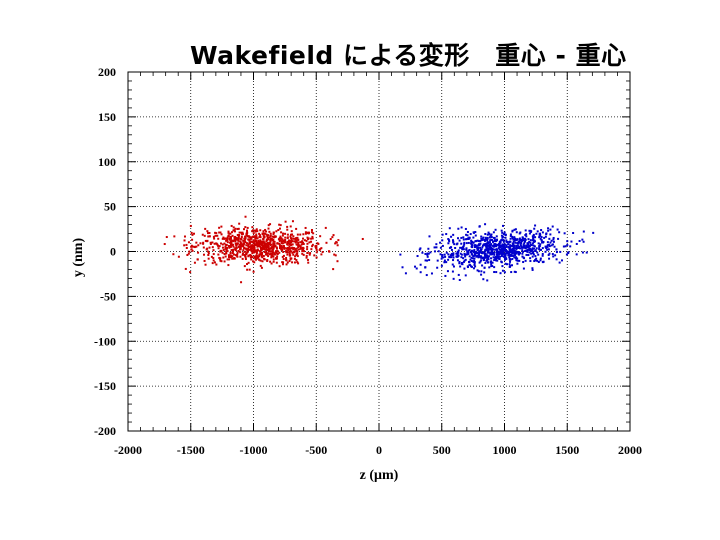  Describe the element at coordinates (408, 55) in the screenshot. I see `chart-title: Wakefield による変形 重心 - 重心` at that location.